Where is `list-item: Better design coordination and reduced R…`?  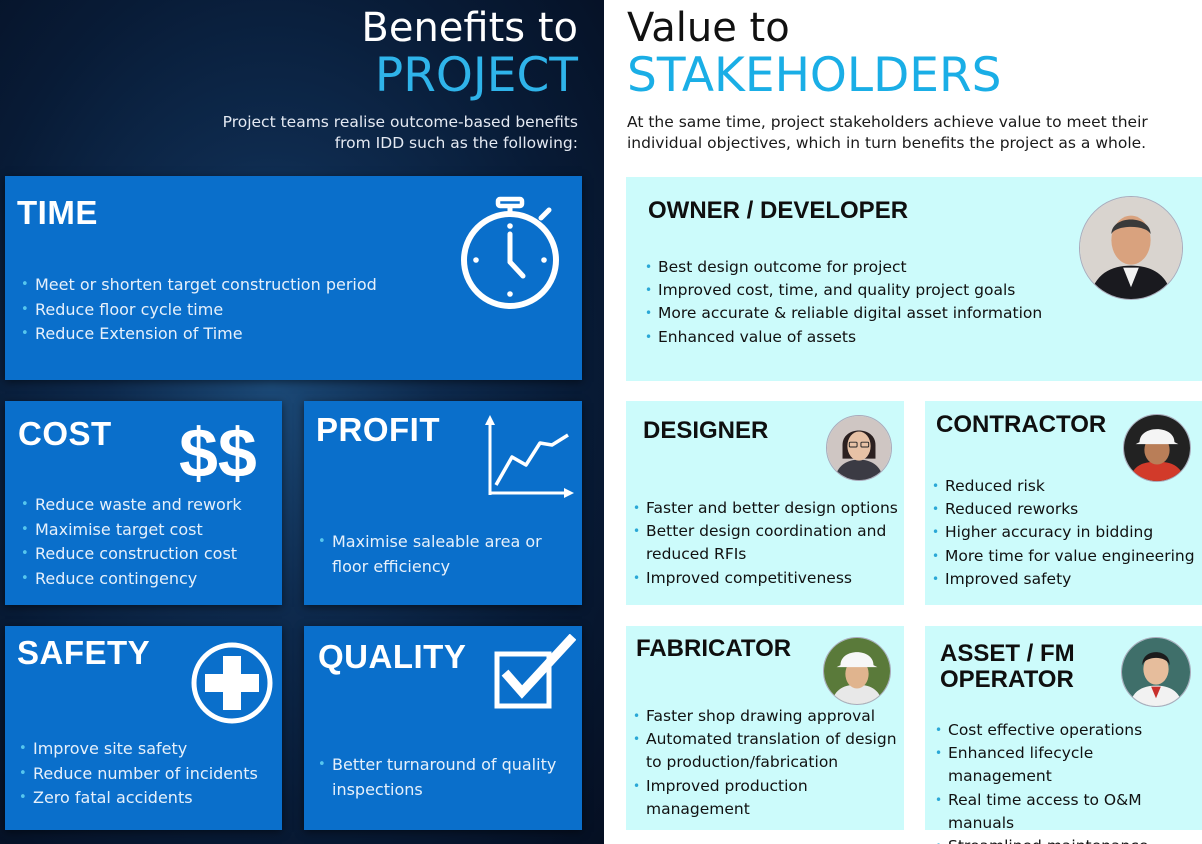
list-item: Better design coordination and reduced R… is located at coordinates (766, 543).